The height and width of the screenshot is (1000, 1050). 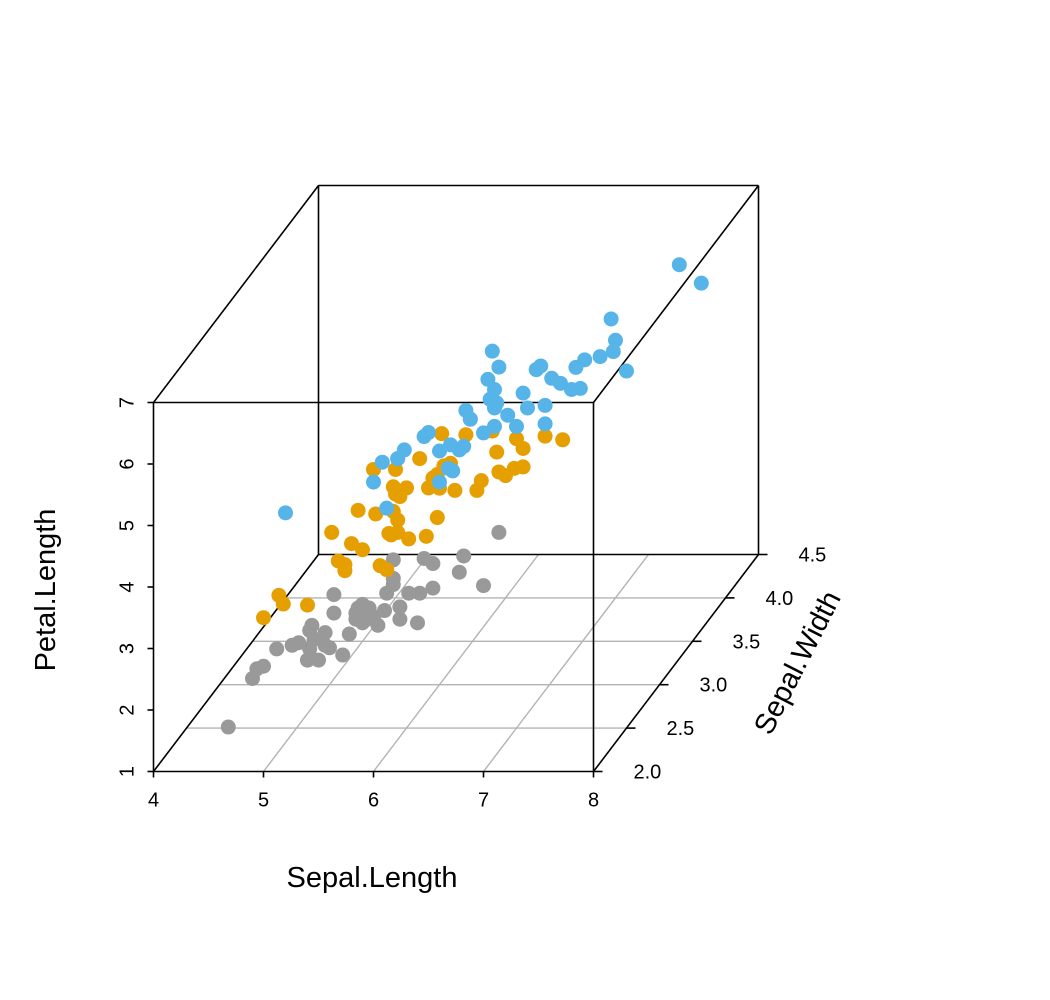 What do you see at coordinates (128, 709) in the screenshot?
I see `z-tick-label: 2` at bounding box center [128, 709].